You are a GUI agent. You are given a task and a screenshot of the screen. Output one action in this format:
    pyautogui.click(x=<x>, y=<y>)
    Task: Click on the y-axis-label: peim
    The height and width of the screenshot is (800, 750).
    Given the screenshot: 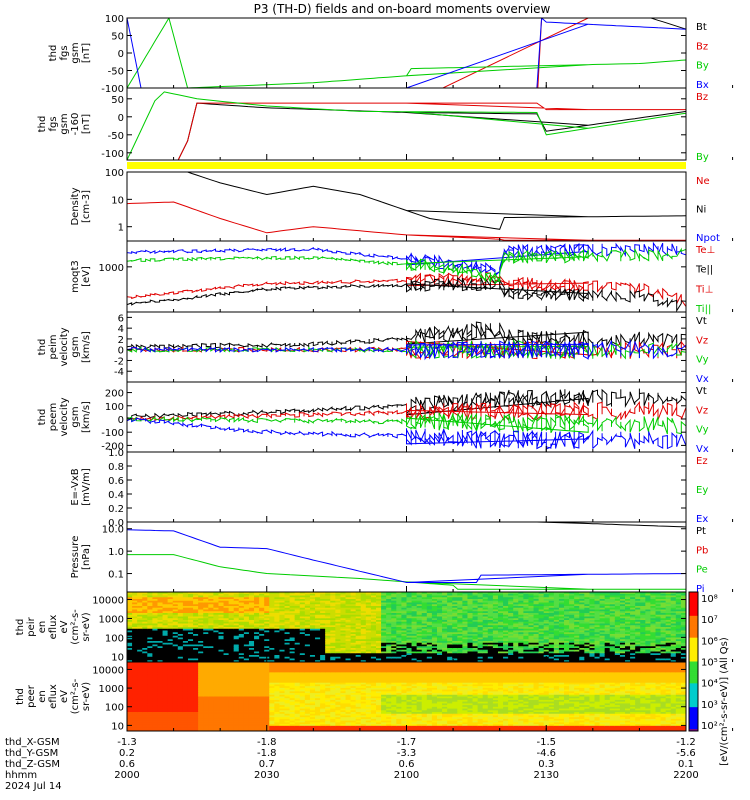 What is the action you would take?
    pyautogui.click(x=53, y=346)
    